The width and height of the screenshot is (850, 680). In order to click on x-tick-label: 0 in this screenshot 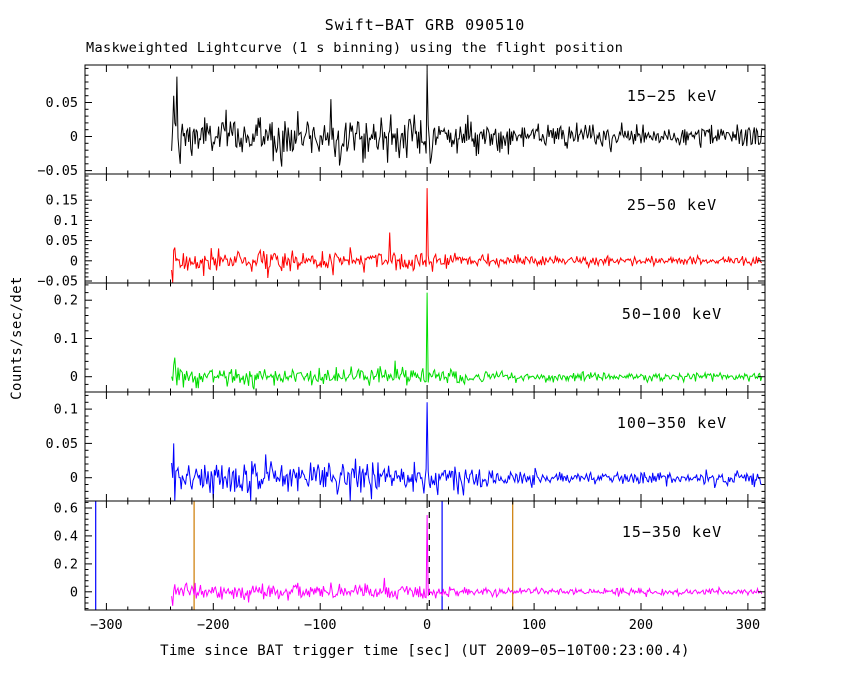, I will do `click(427, 625)`.